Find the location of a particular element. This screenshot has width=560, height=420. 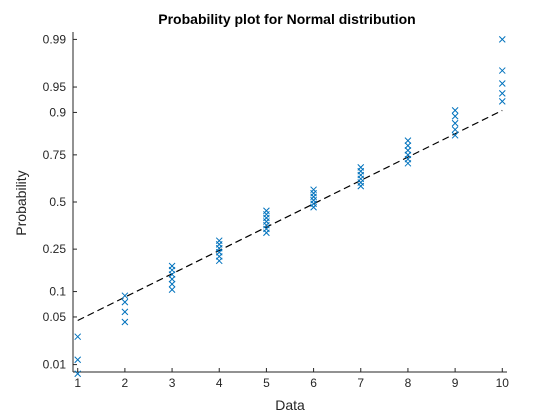

x-tick-label: 4 is located at coordinates (219, 383).